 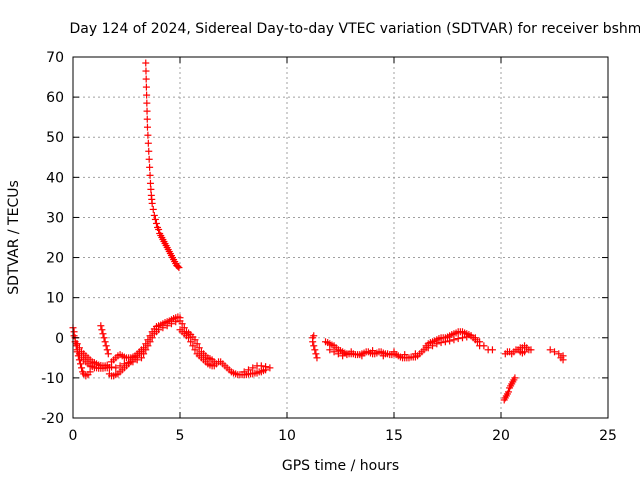 I want to click on x-tick-label: 5, so click(x=180, y=436).